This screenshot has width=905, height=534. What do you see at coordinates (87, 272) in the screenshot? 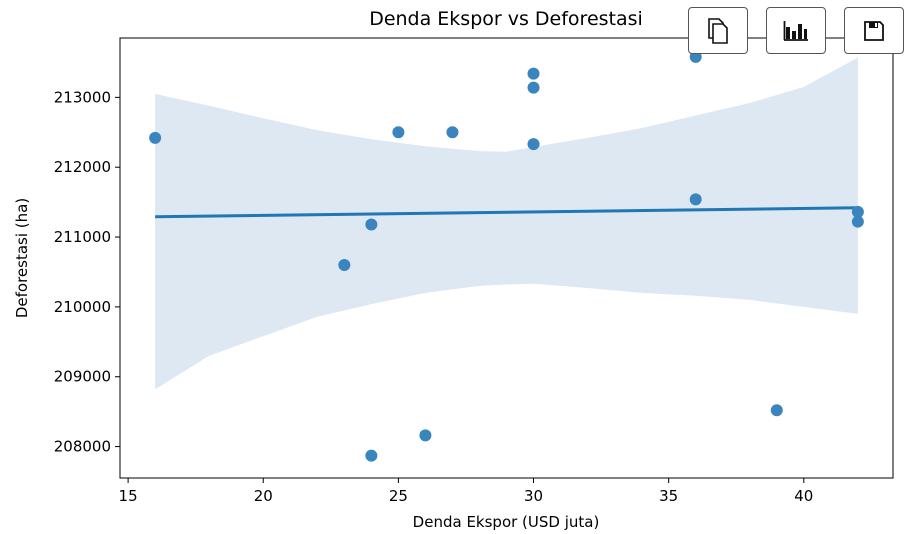
I see `y-axis-ticks: 208000 209000 210000 211000 212000 213000` at bounding box center [87, 272].